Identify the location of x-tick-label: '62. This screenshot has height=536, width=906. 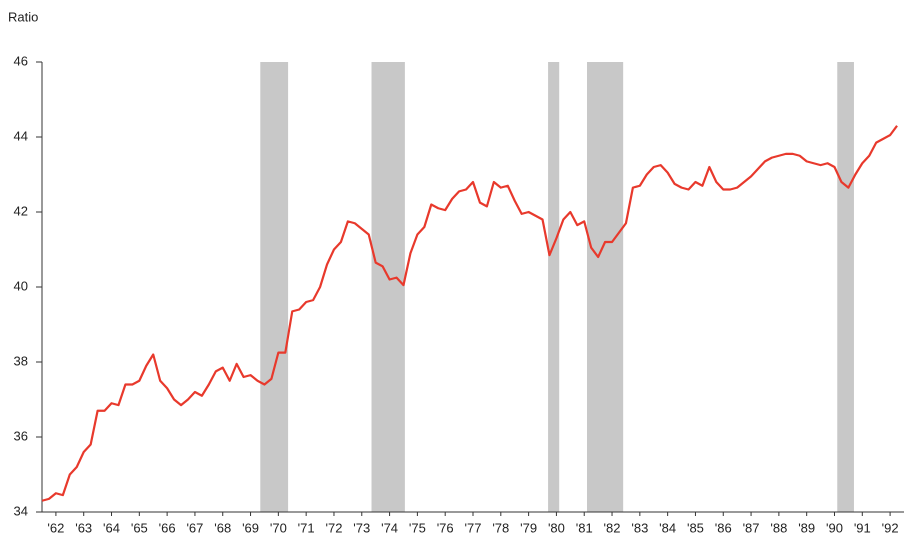
(55, 527).